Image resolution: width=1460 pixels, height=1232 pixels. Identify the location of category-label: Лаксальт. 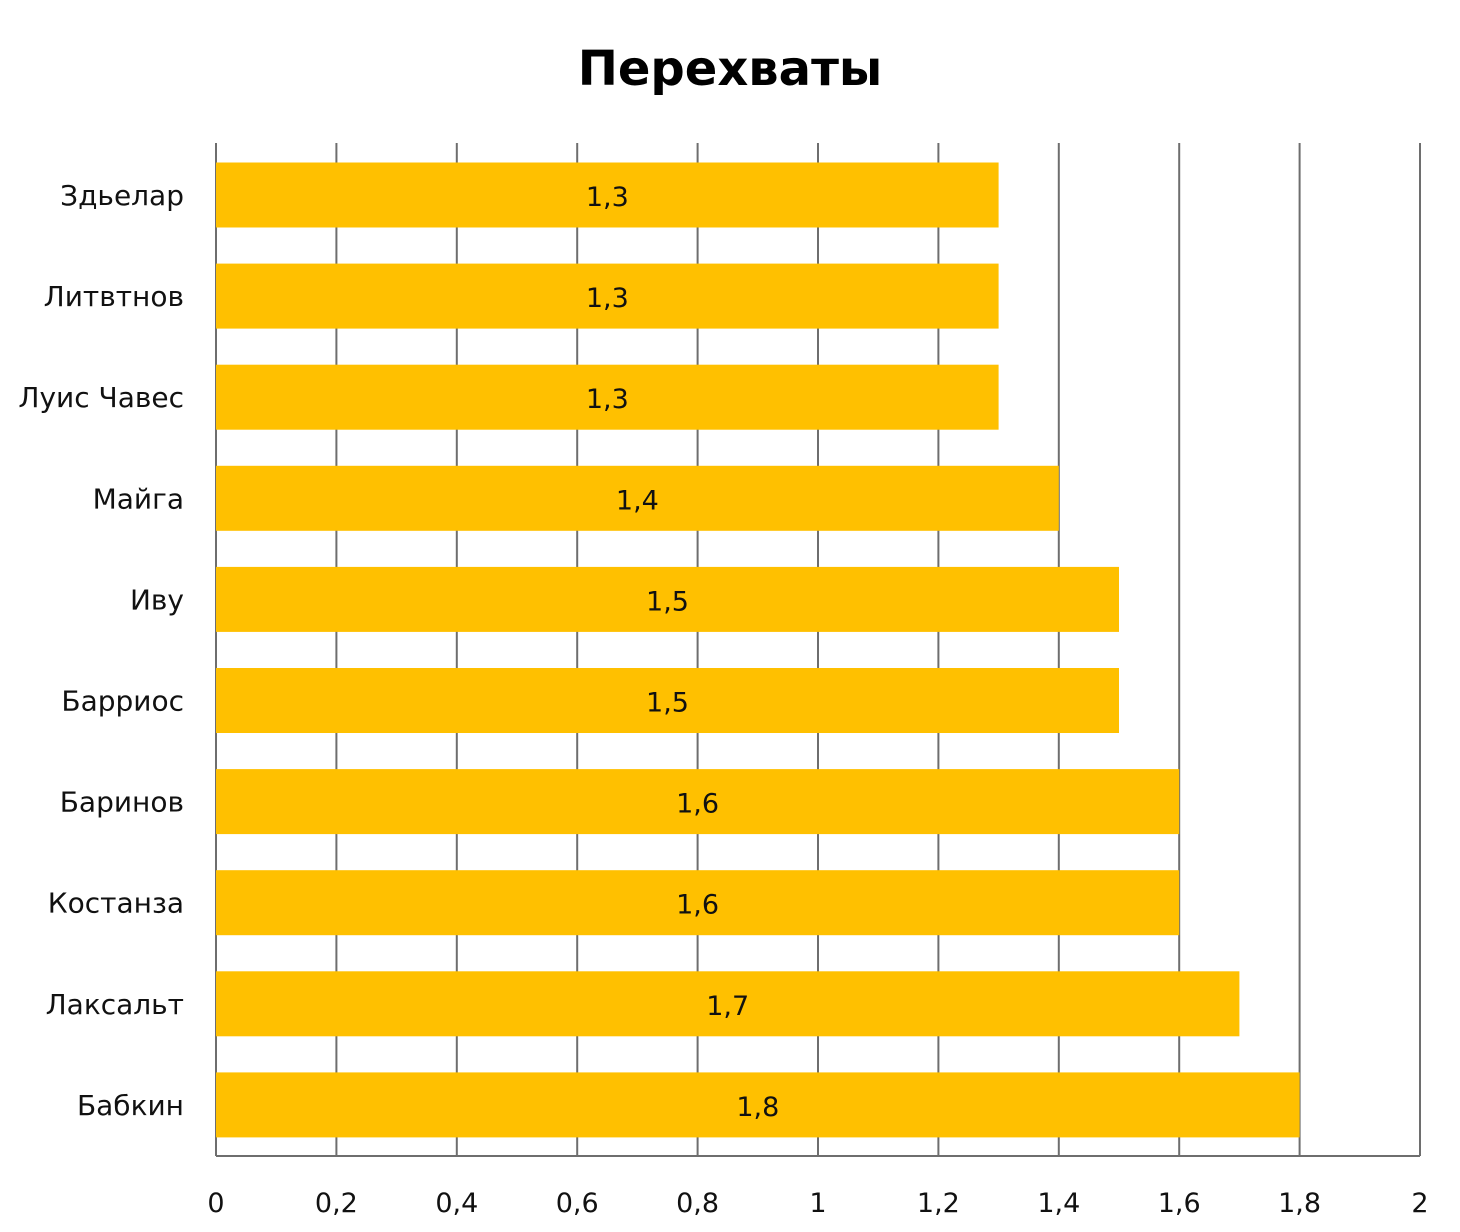
(115, 1004).